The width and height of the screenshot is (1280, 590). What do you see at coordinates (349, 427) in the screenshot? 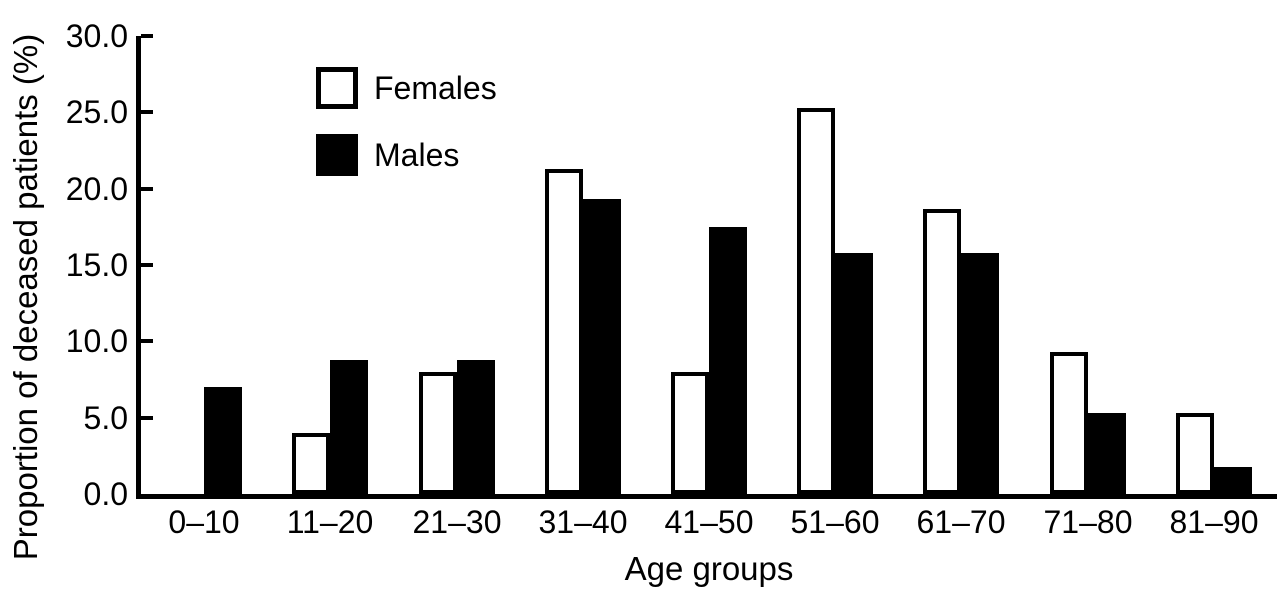
I see `bar-males-11–20` at bounding box center [349, 427].